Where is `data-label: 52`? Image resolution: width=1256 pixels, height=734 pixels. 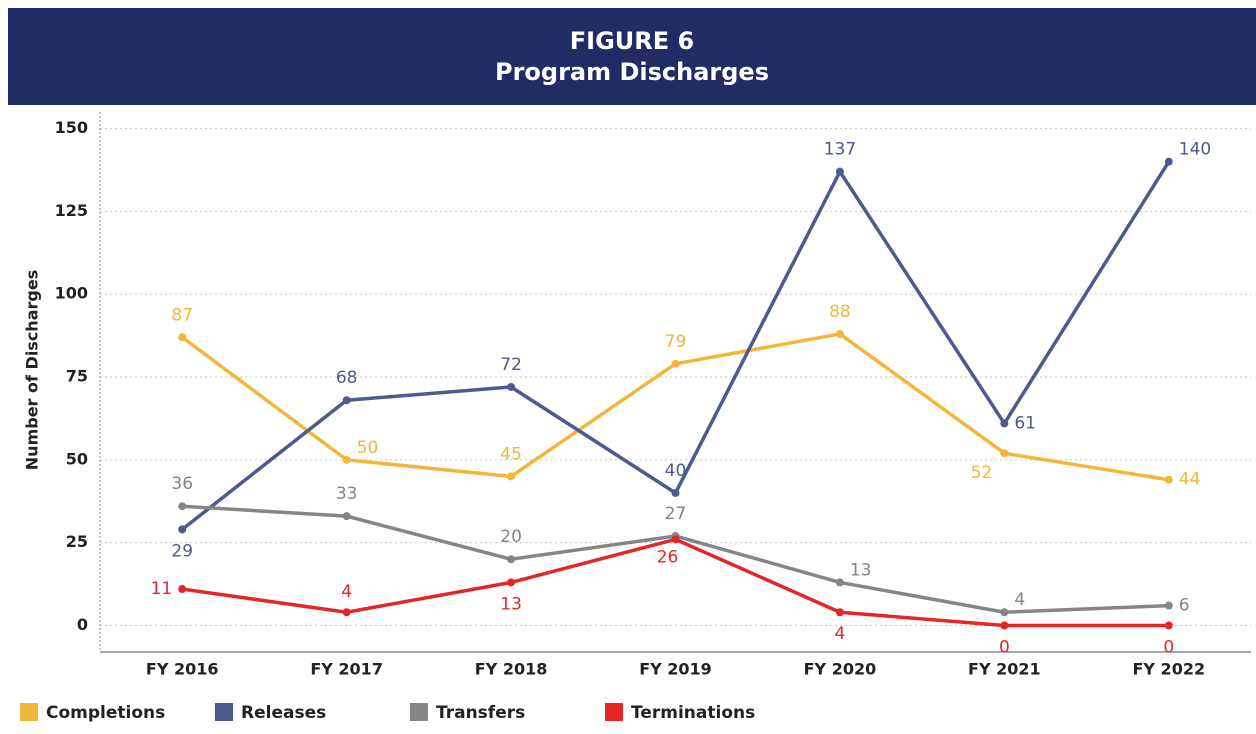
data-label: 52 is located at coordinates (982, 473).